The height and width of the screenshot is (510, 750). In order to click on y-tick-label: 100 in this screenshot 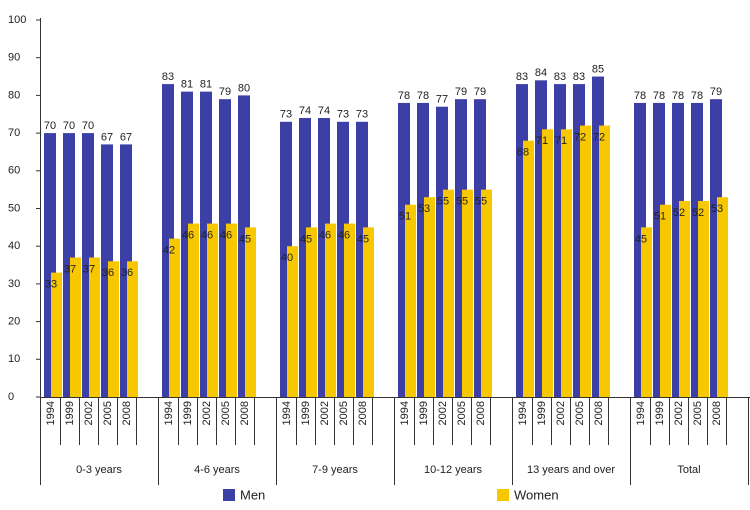, I will do `click(17, 20)`.